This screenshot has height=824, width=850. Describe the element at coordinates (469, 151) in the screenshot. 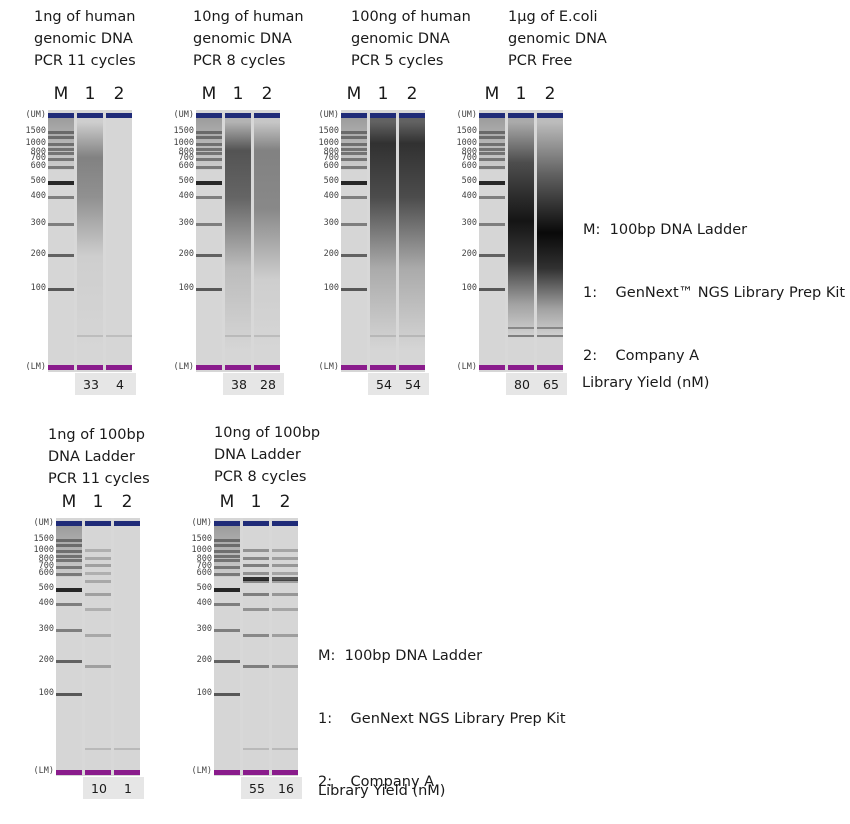

I see `size-label: 800` at that location.